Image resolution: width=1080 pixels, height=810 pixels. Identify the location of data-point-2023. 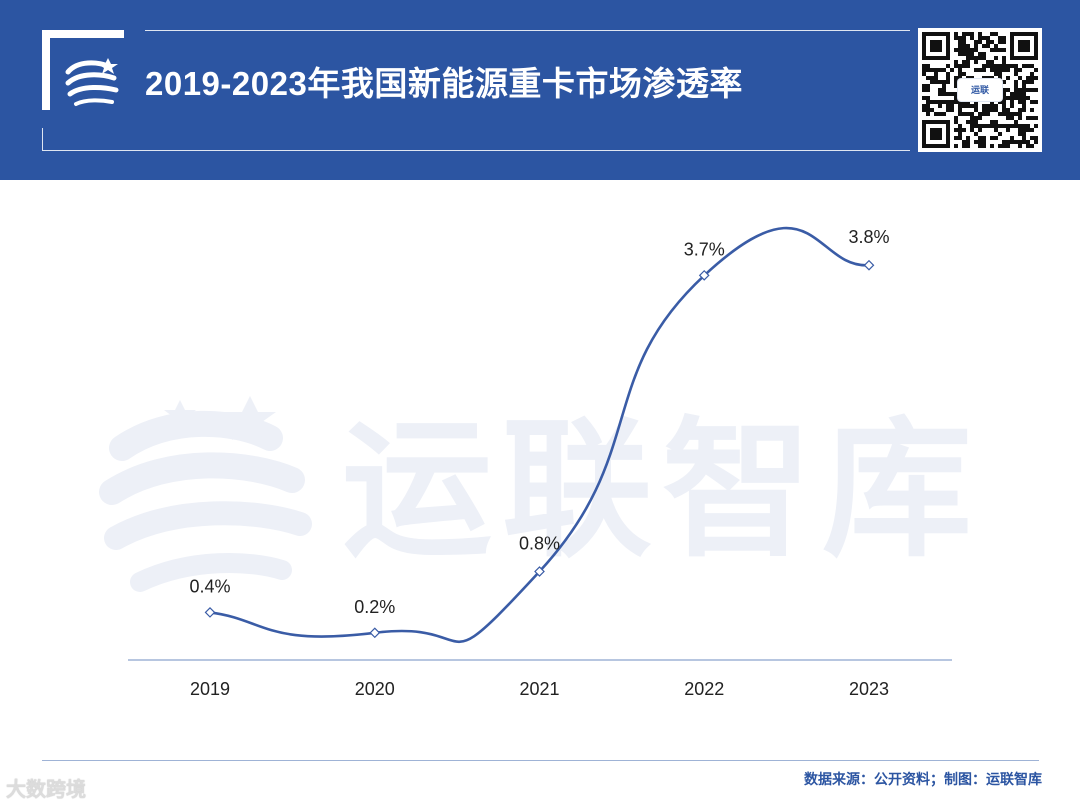
(869, 265).